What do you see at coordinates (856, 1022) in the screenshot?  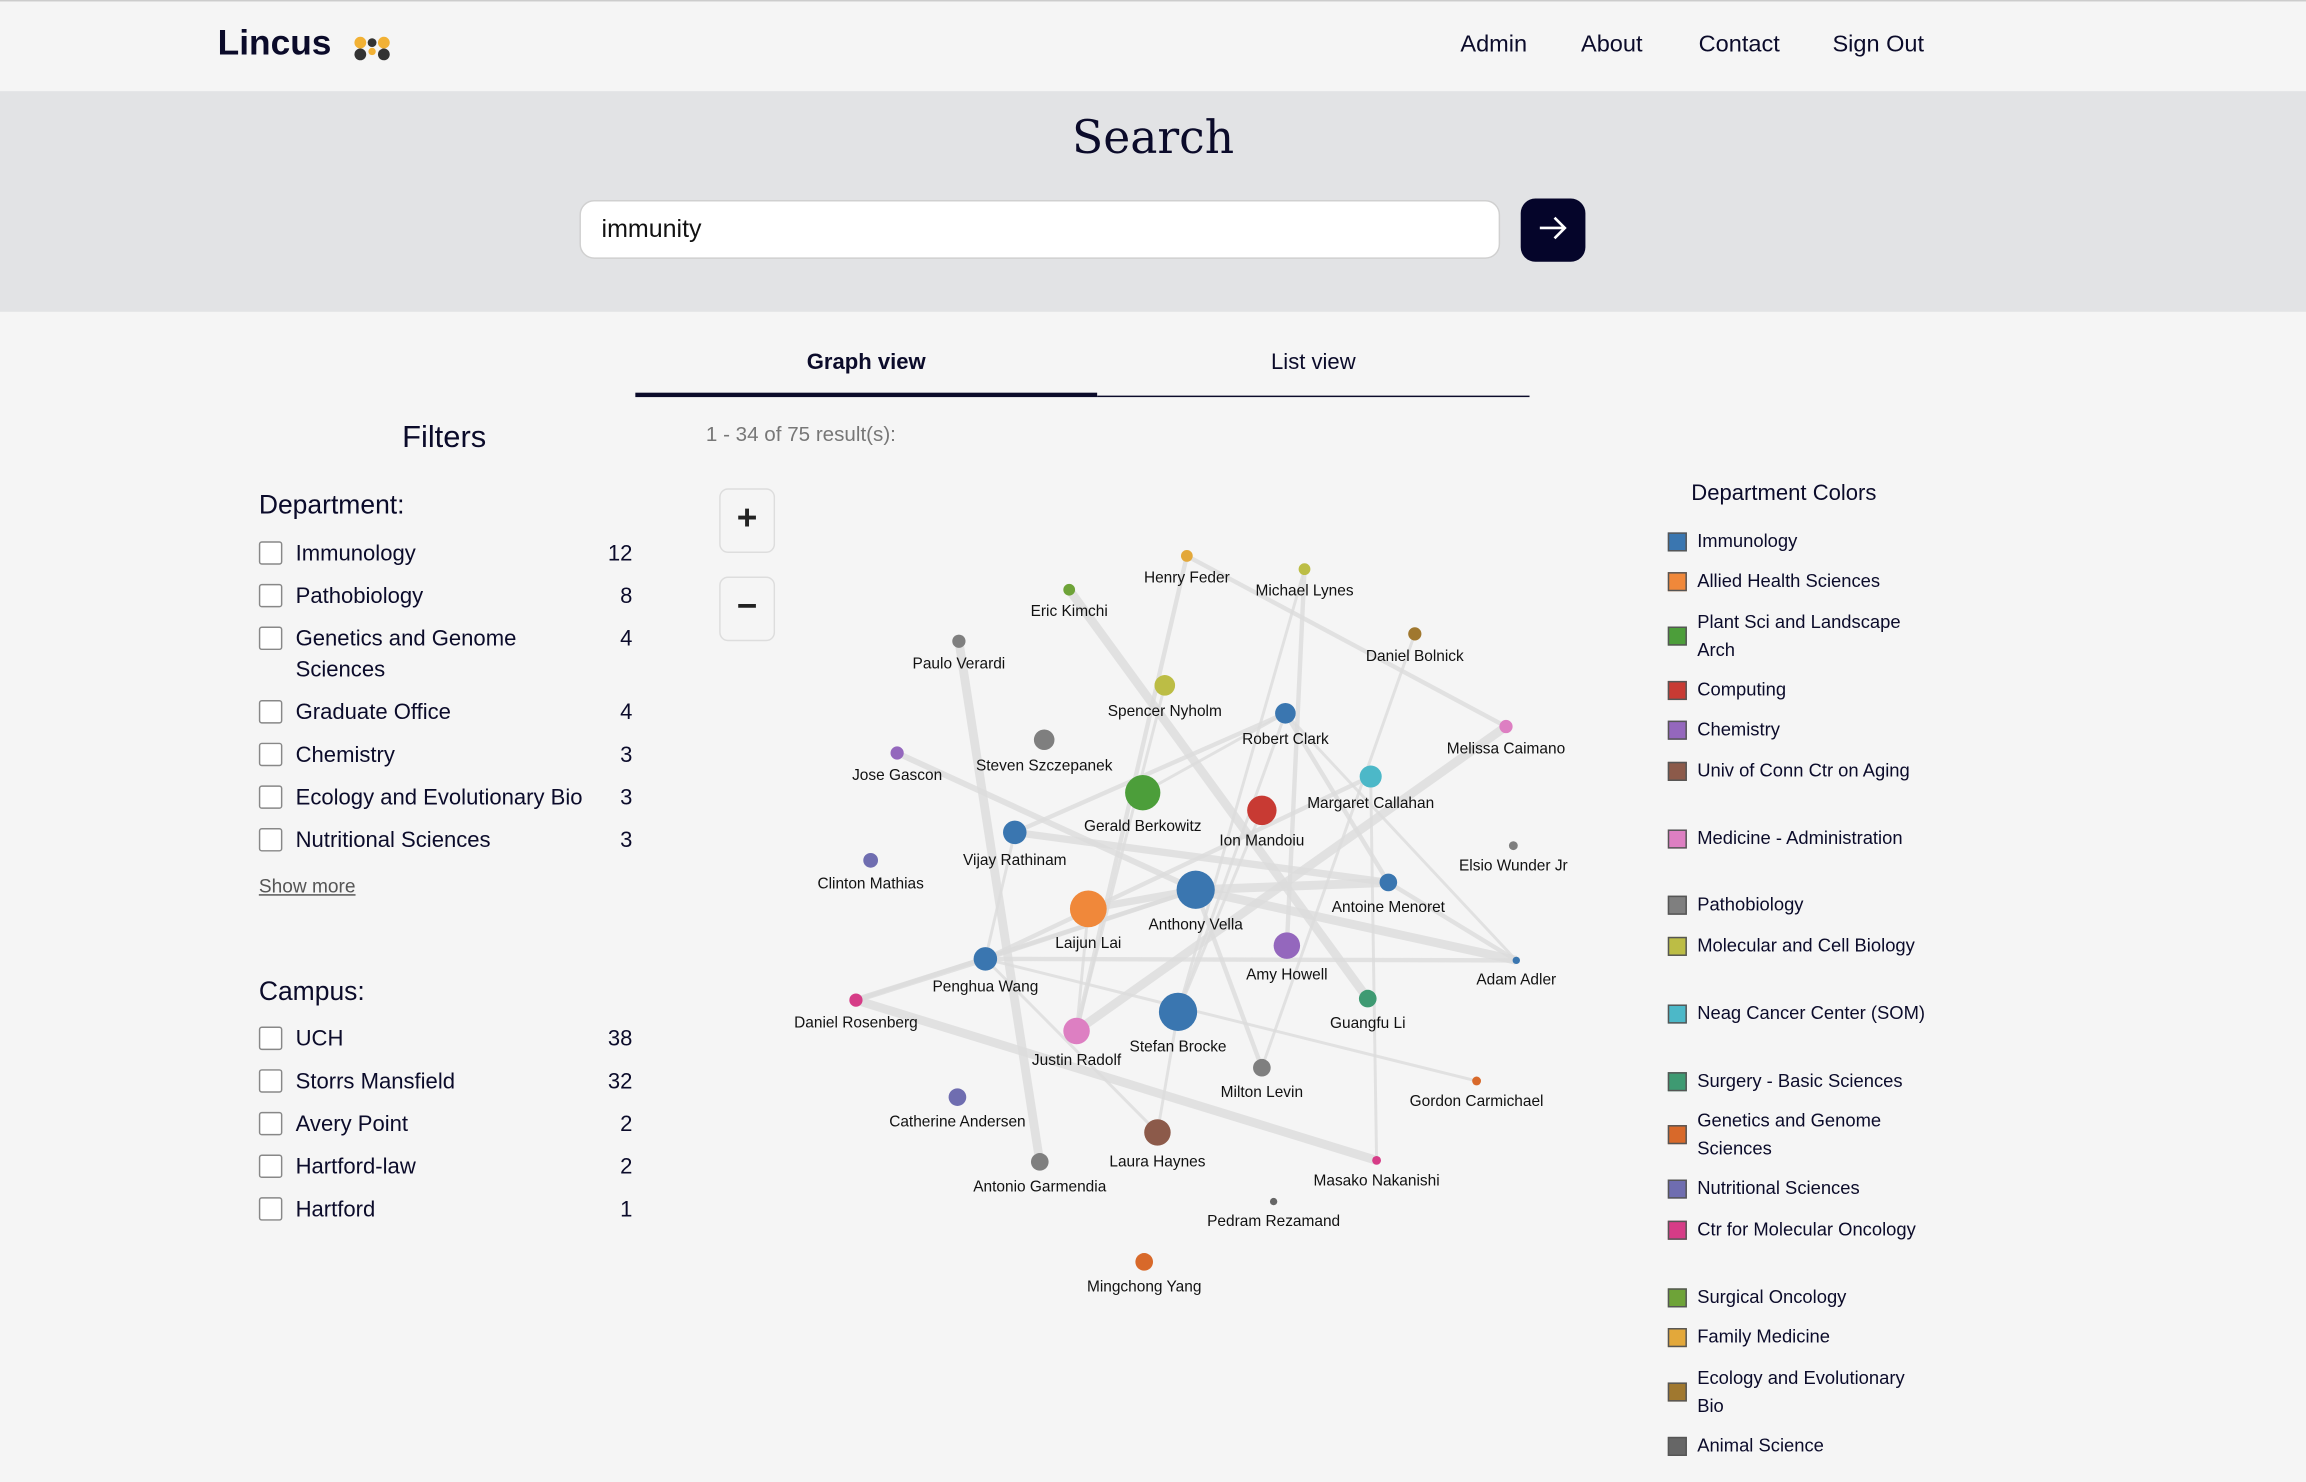 I see `graph-node-label: Daniel Rosenberg` at bounding box center [856, 1022].